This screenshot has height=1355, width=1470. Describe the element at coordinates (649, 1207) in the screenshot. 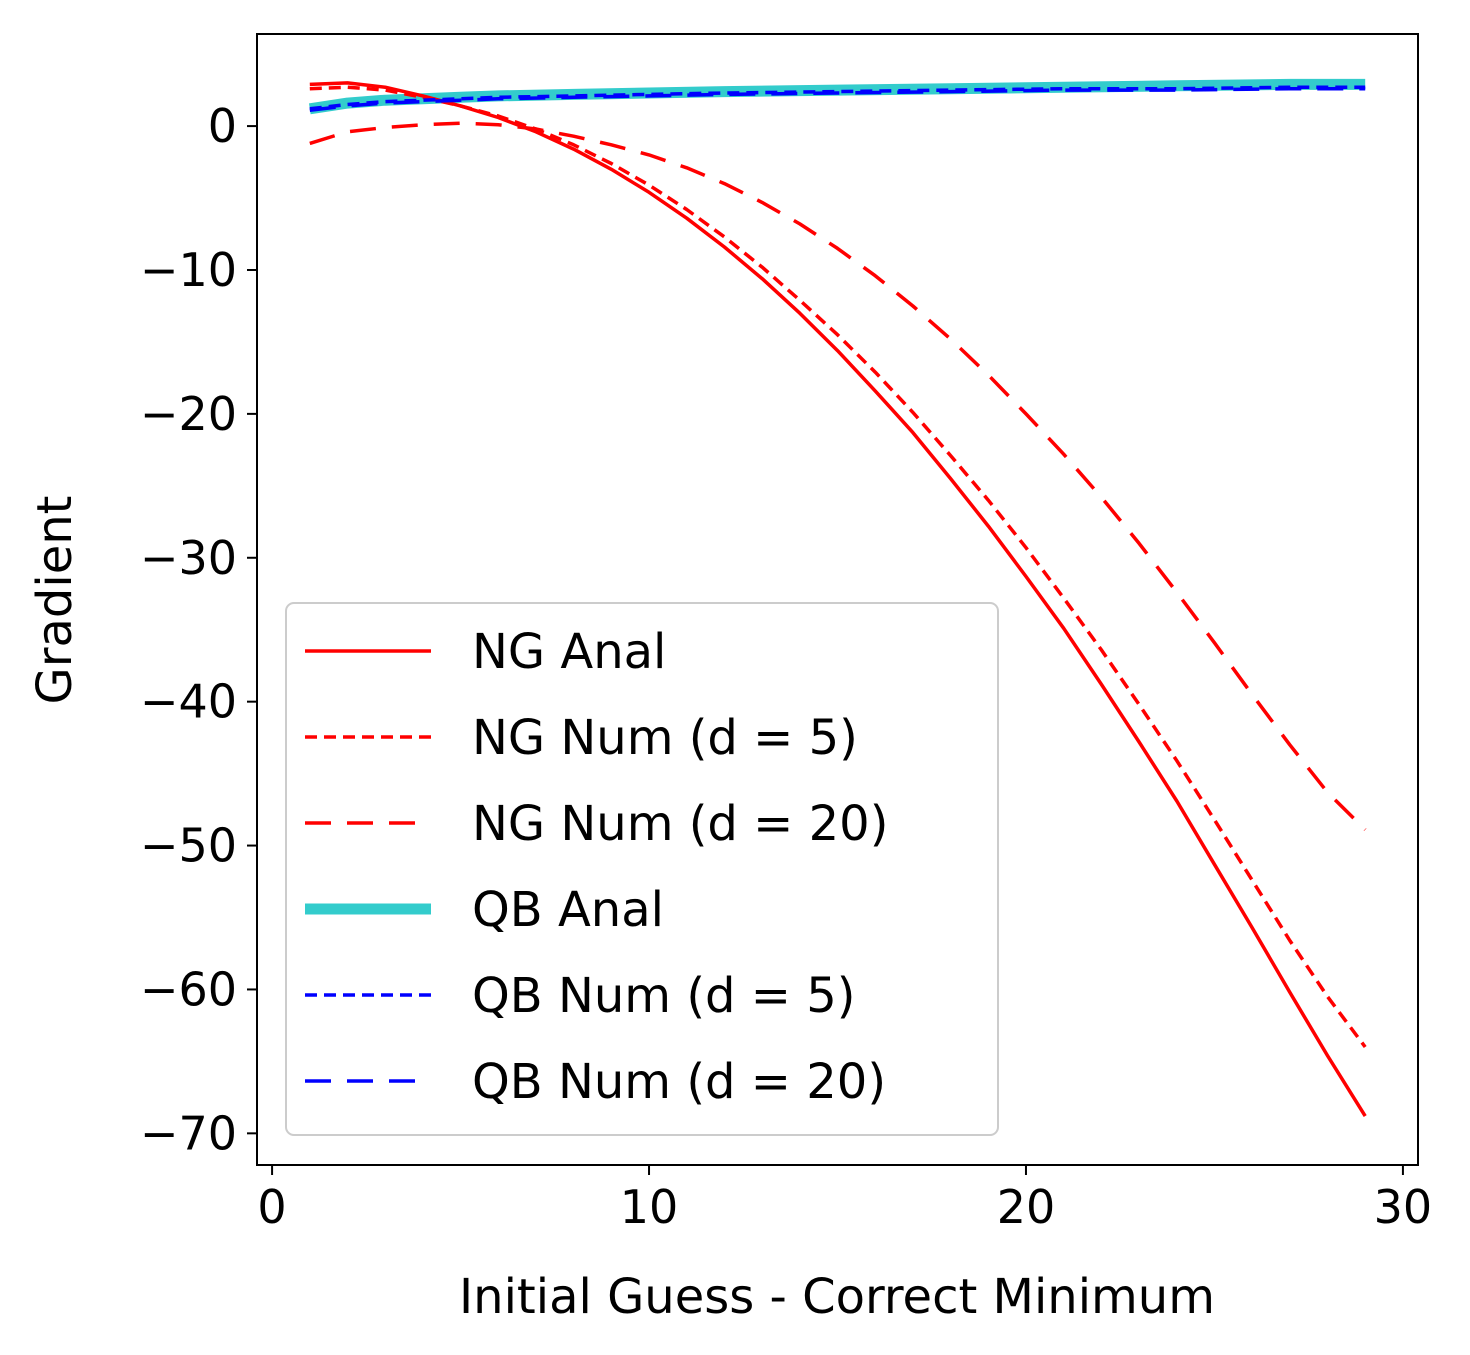

I see `x-tick-label: 10` at that location.